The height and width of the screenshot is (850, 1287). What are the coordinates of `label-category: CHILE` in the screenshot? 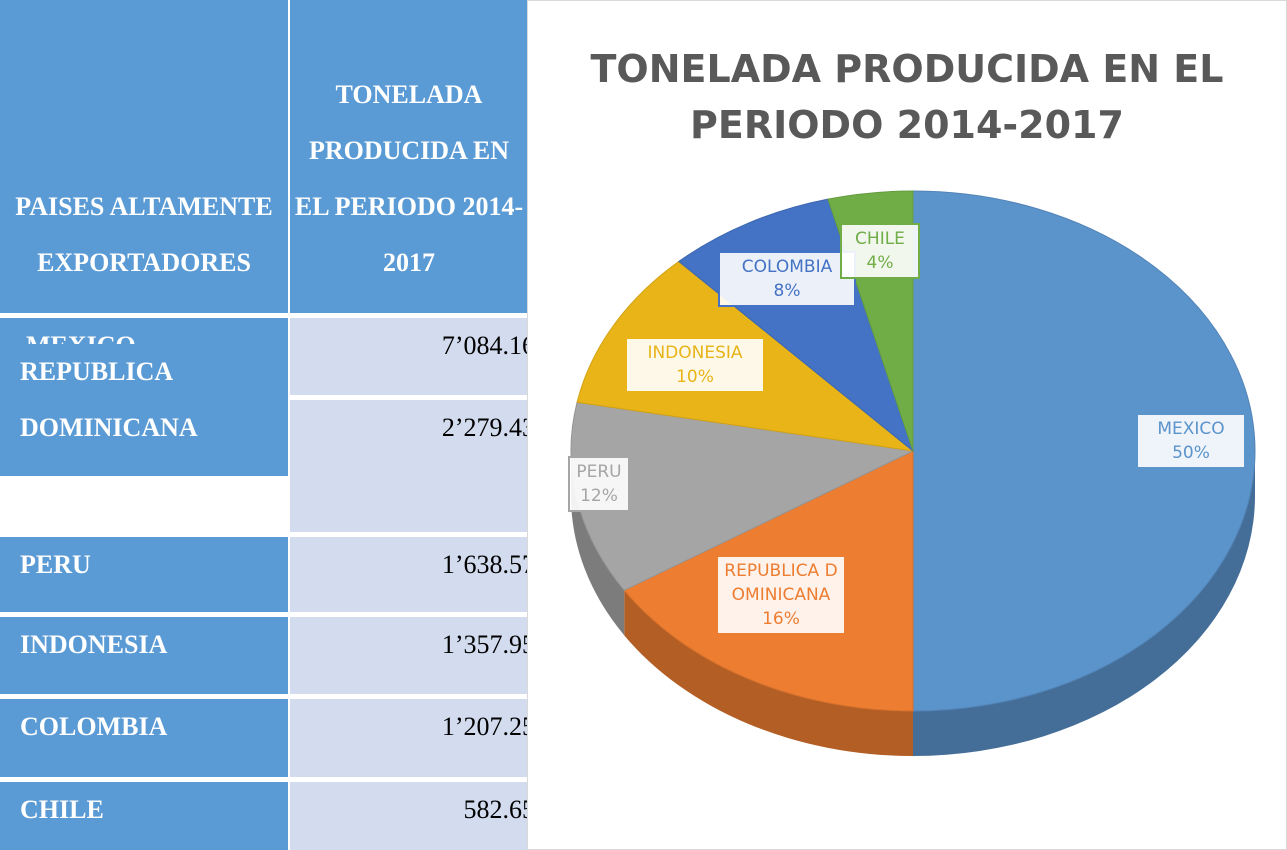 It's located at (880, 239).